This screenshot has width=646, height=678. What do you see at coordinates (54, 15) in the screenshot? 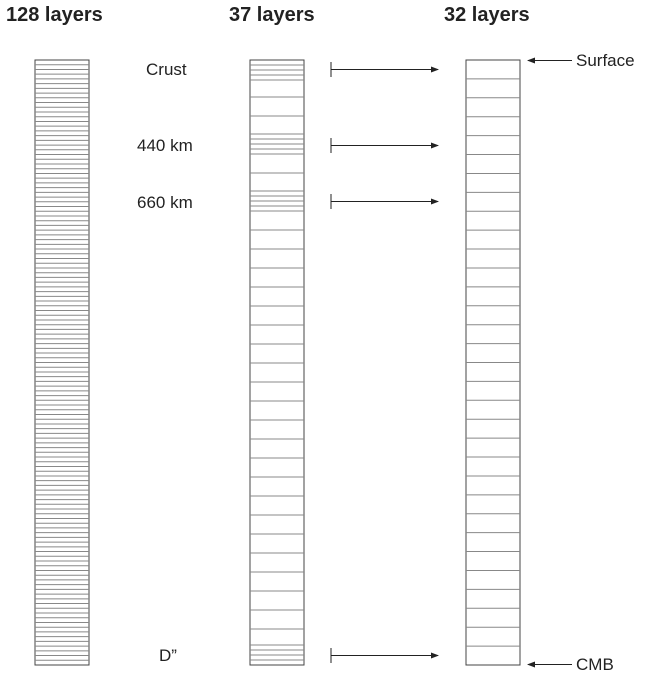
I see `title-128-layers: 128 layers` at bounding box center [54, 15].